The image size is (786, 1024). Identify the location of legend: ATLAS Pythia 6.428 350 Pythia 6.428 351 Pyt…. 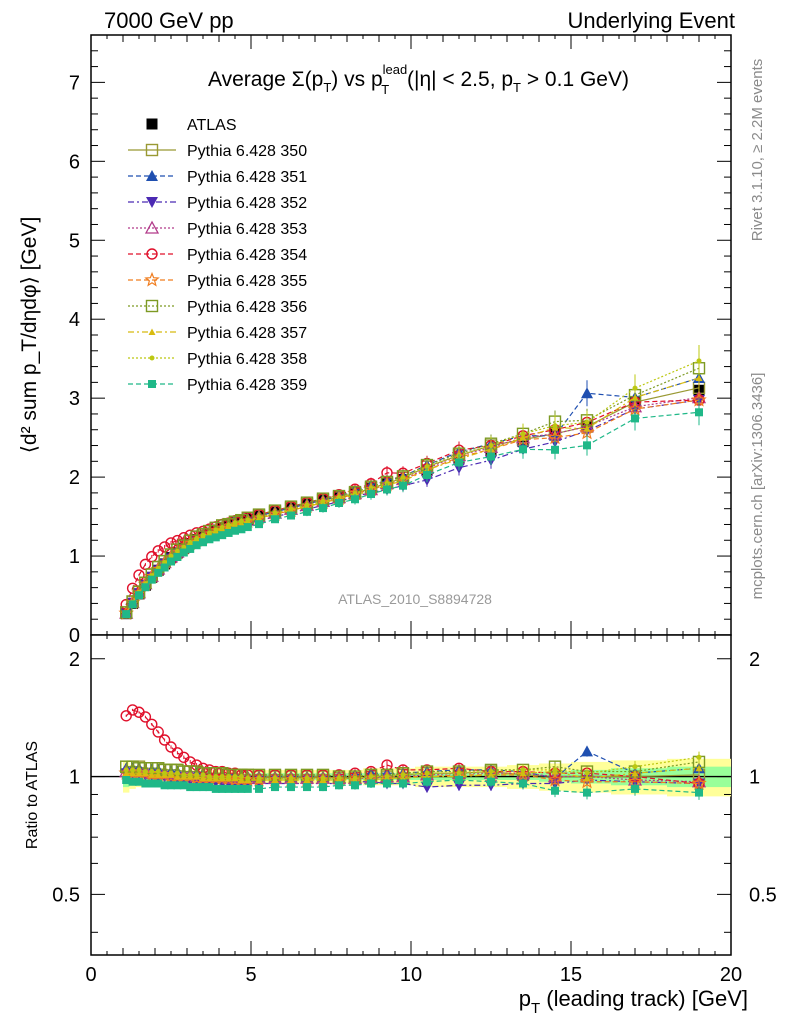
(217, 255).